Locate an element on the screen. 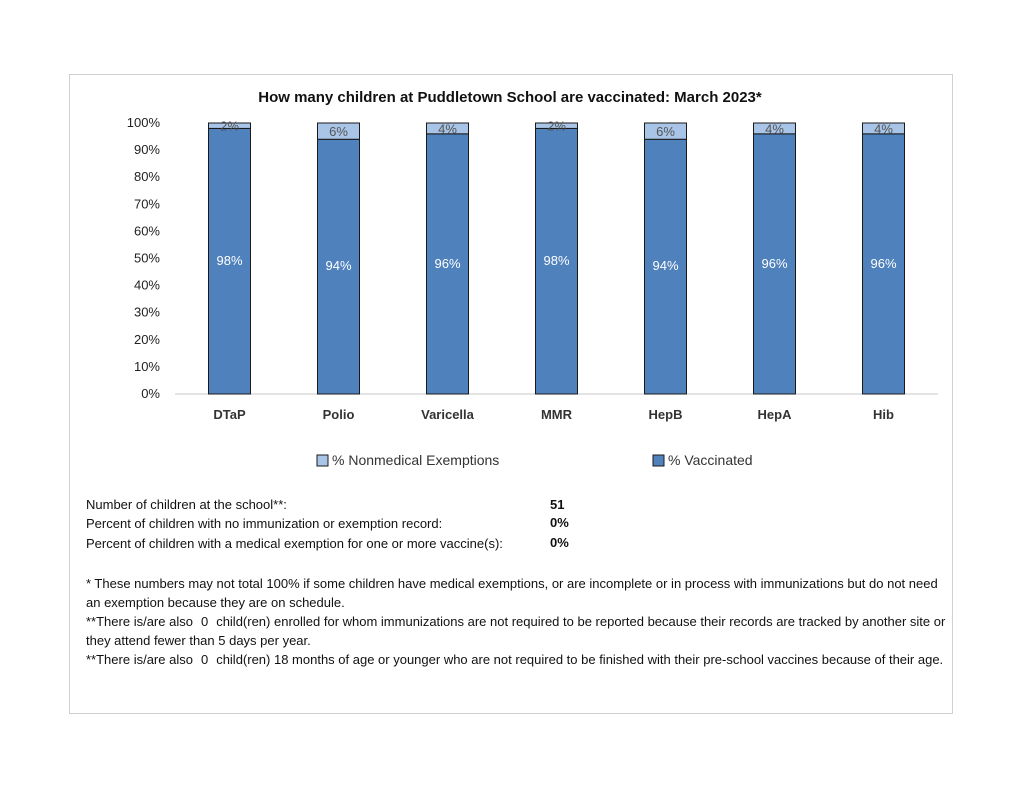  footnote-young-prefix: **There is/are also is located at coordinates (139, 659).